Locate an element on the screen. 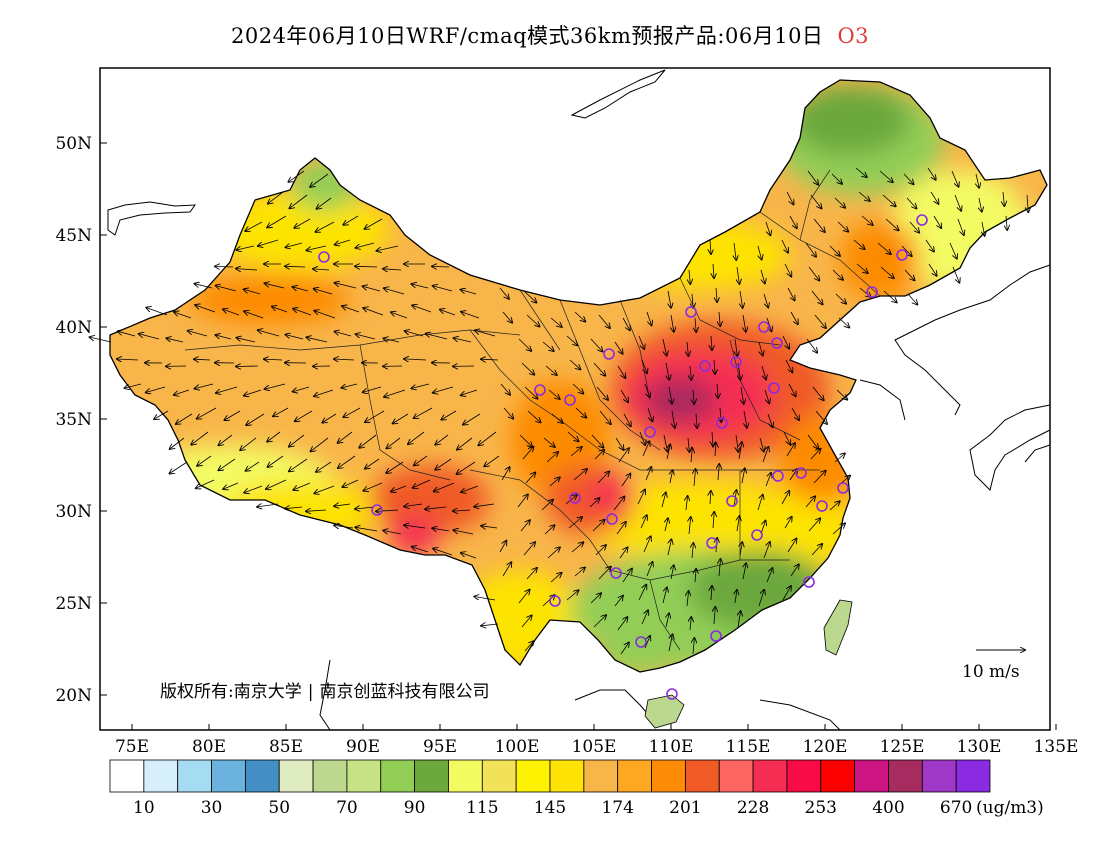  lon-label: 100E is located at coordinates (517, 747).